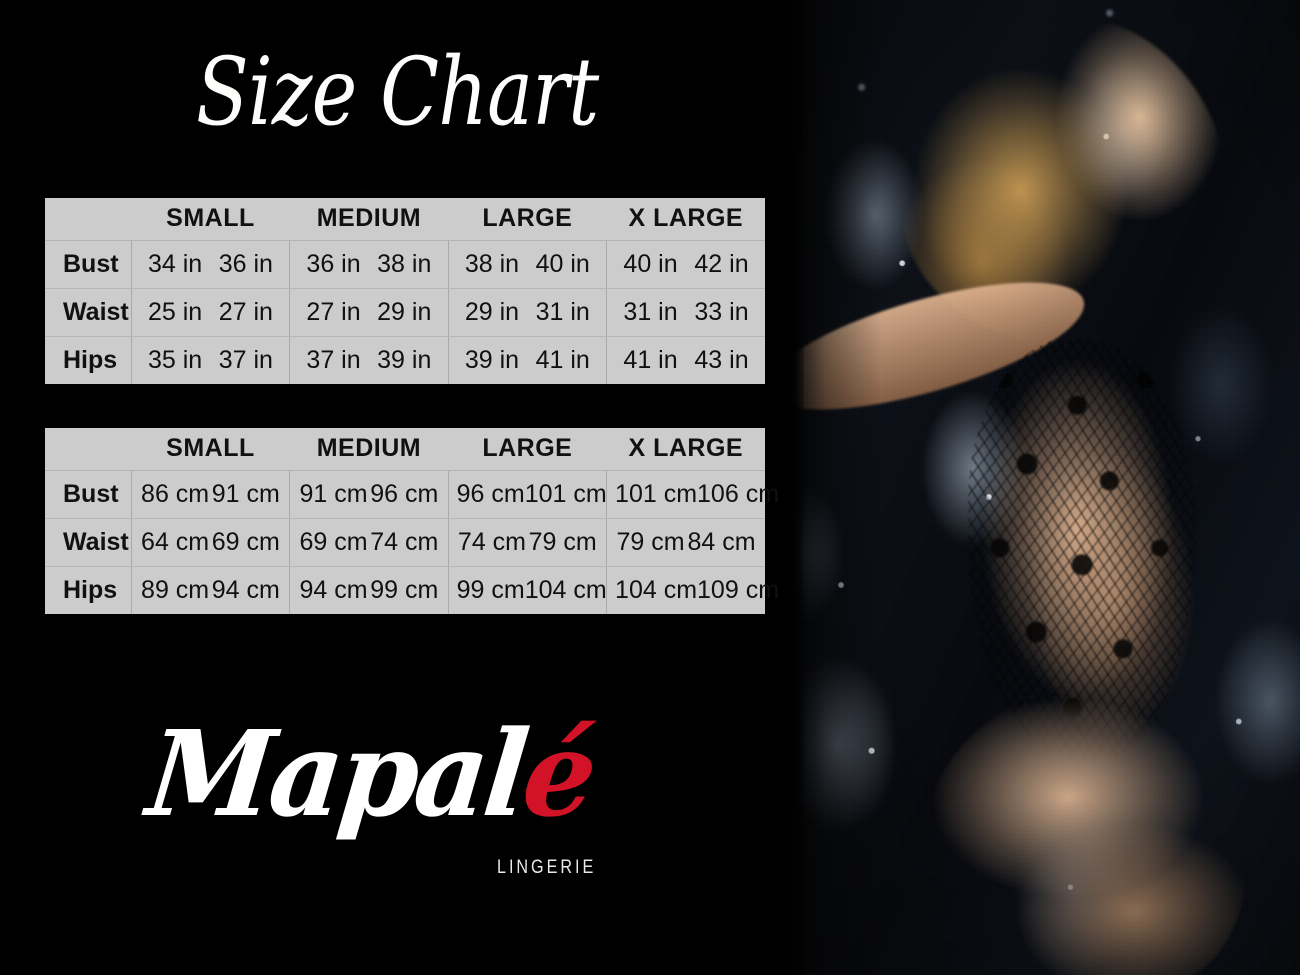  What do you see at coordinates (685, 264) in the screenshot?
I see `cell-bust-xlarge: 40 in 42 in` at bounding box center [685, 264].